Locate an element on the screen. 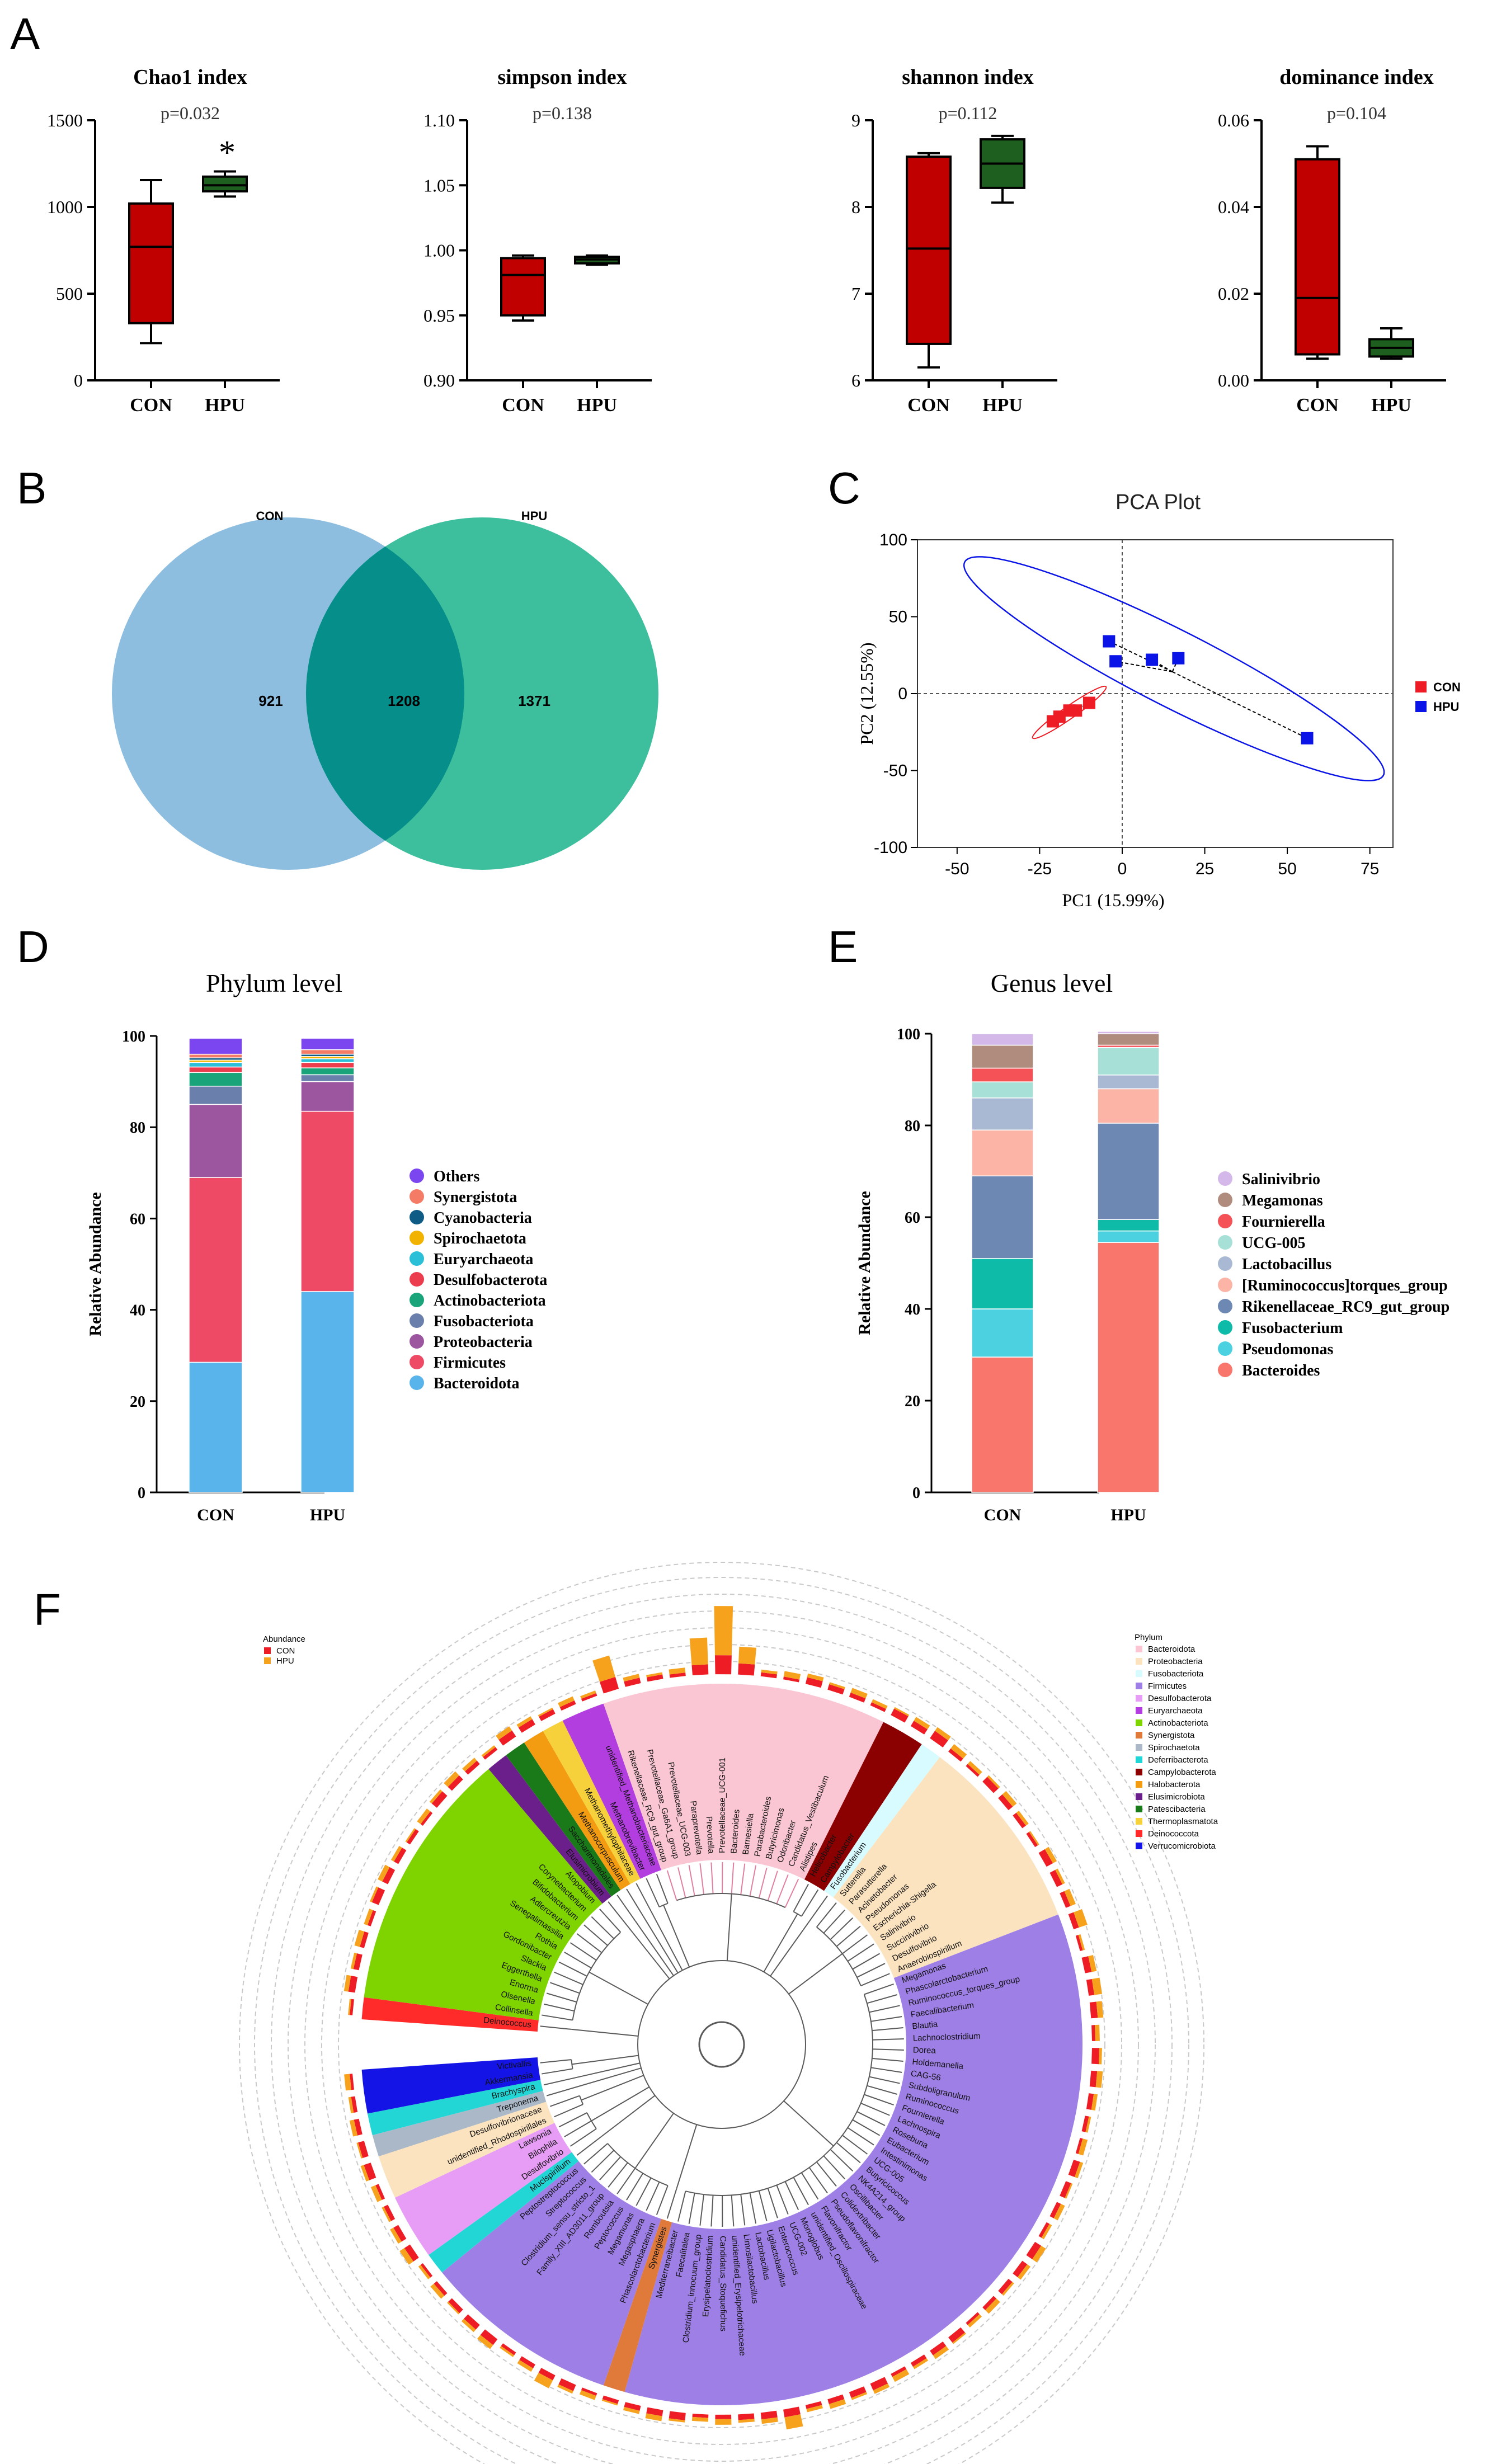  legend-label: Lactobacillus is located at coordinates (1286, 1264).